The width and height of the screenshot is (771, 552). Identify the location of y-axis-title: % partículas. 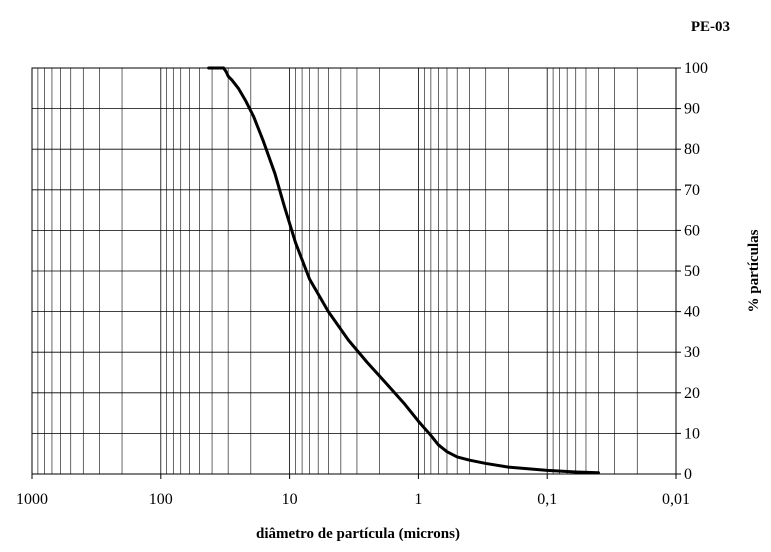
(754, 270).